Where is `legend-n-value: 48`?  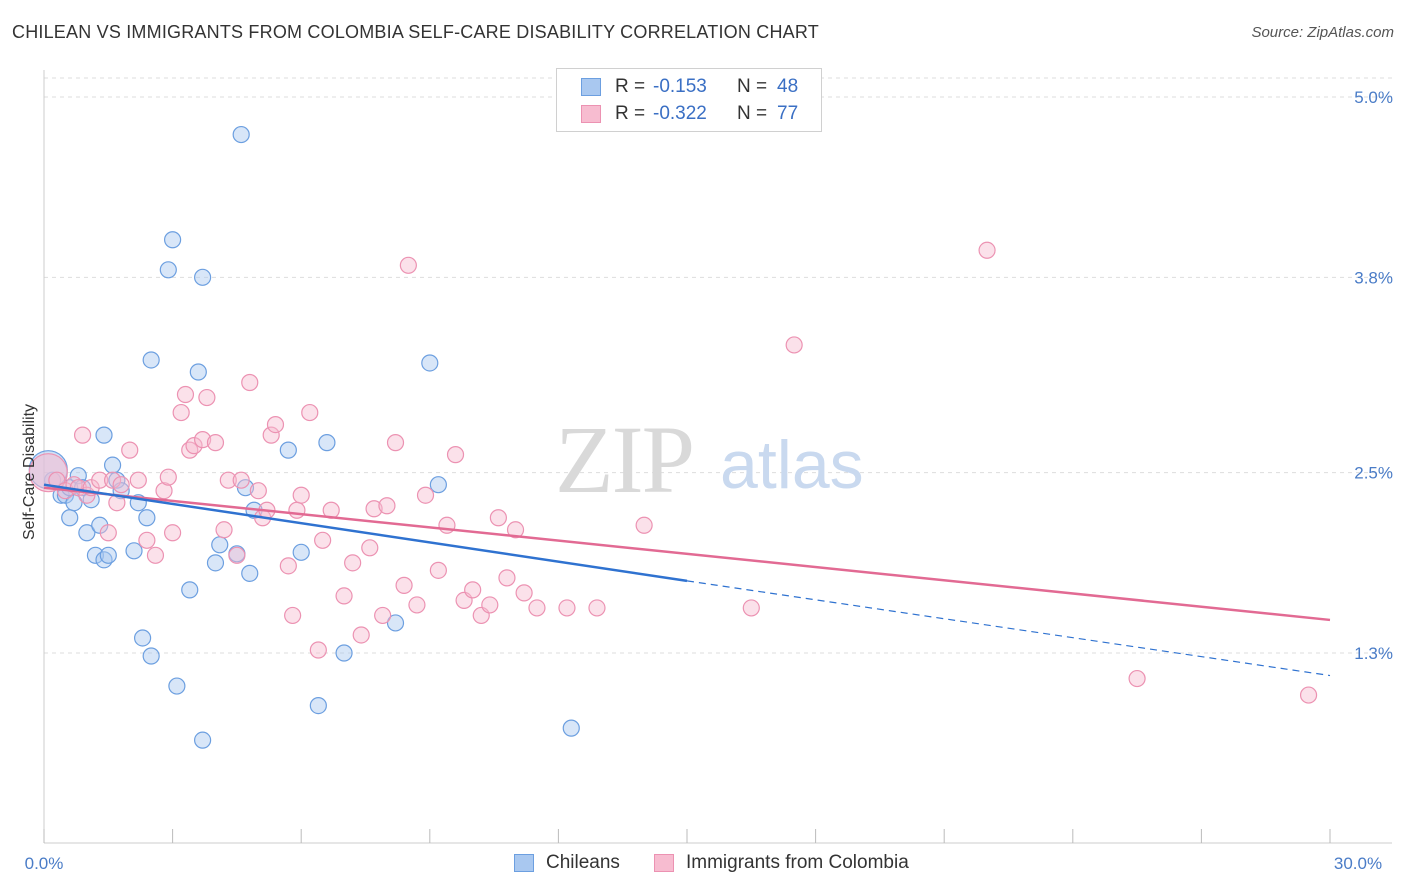
legend-n-value: 48 is located at coordinates (788, 86).